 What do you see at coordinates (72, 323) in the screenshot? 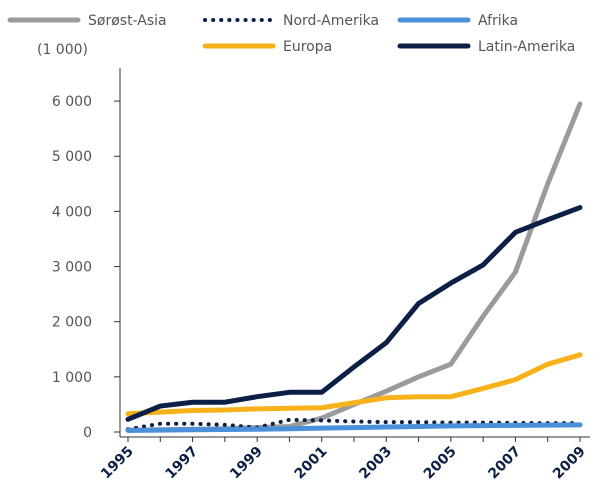
I see `y-tick-label: 2 000` at bounding box center [72, 323].